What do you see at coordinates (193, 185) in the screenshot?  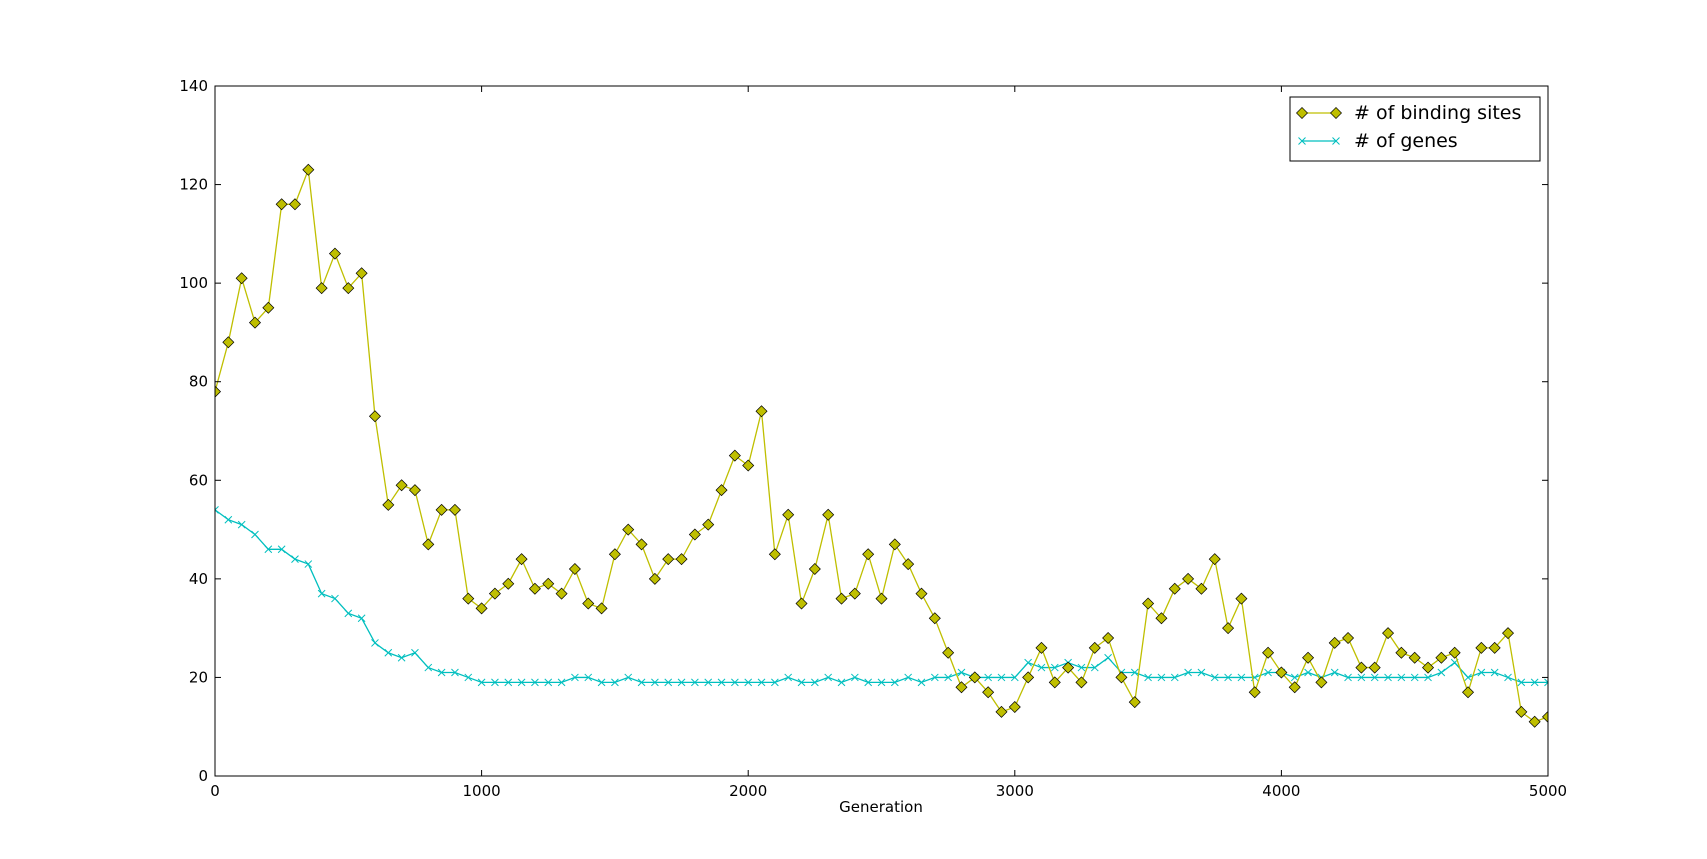 I see `y-tick-label: 120` at bounding box center [193, 185].